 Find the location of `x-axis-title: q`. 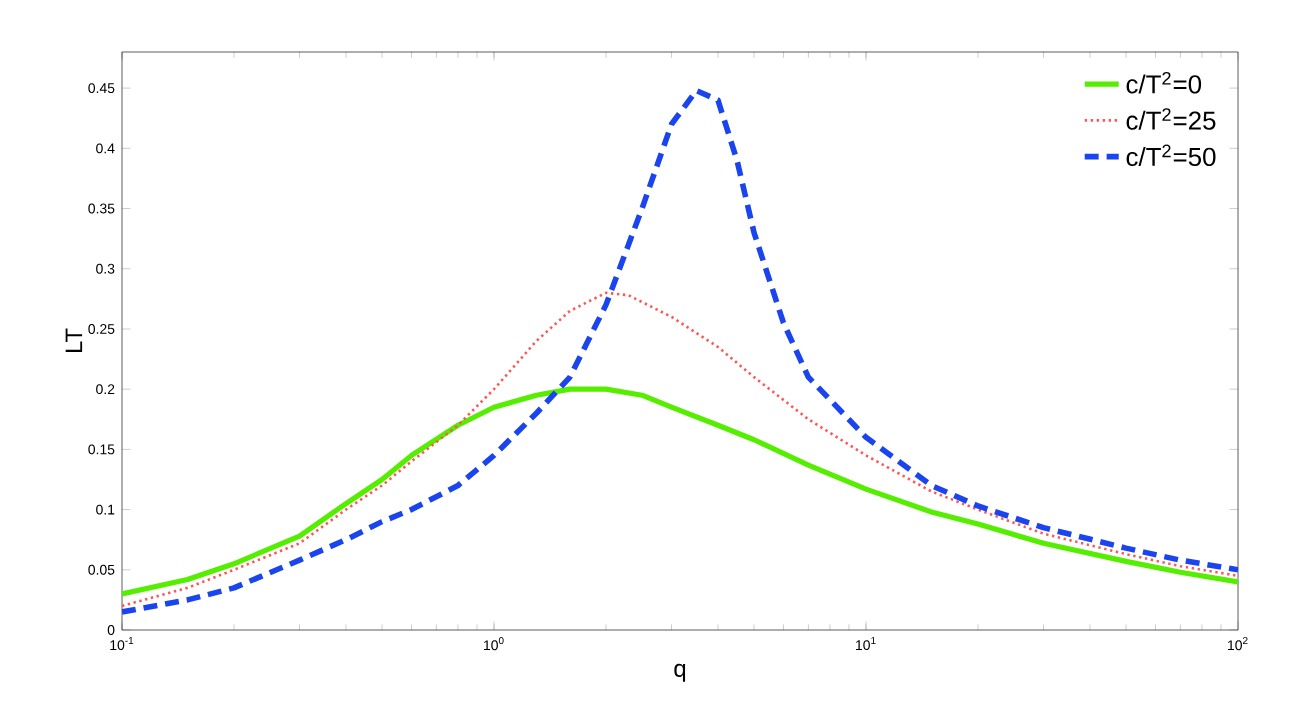

x-axis-title: q is located at coordinates (680, 672).